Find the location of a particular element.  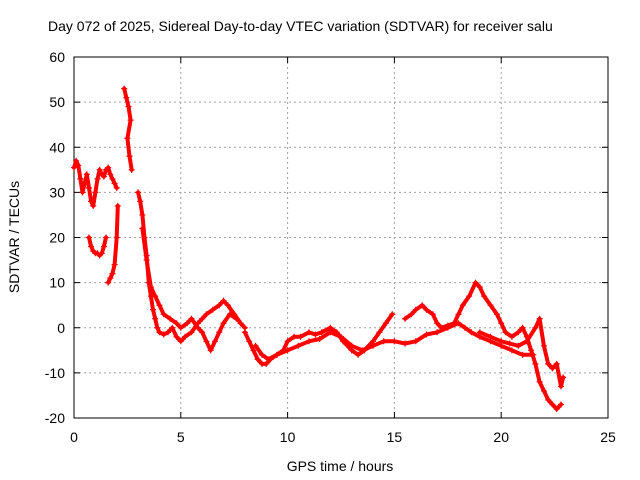

x-tick-label: 25 is located at coordinates (608, 437).